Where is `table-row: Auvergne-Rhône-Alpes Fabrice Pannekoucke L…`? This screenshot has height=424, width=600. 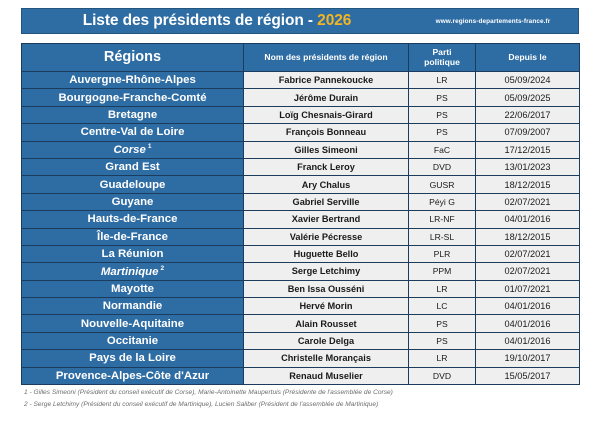 table-row: Auvergne-Rhône-Alpes Fabrice Pannekoucke L… is located at coordinates (300, 80).